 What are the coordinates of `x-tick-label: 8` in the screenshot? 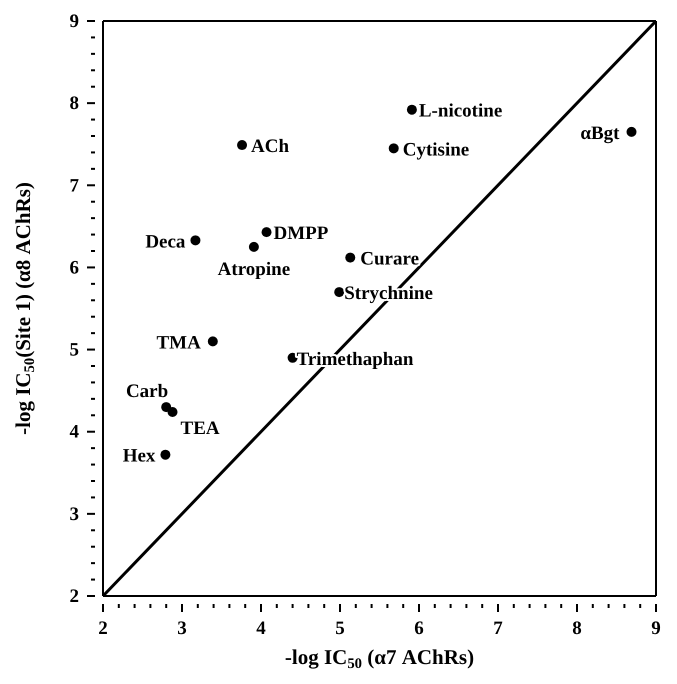 It's located at (577, 628).